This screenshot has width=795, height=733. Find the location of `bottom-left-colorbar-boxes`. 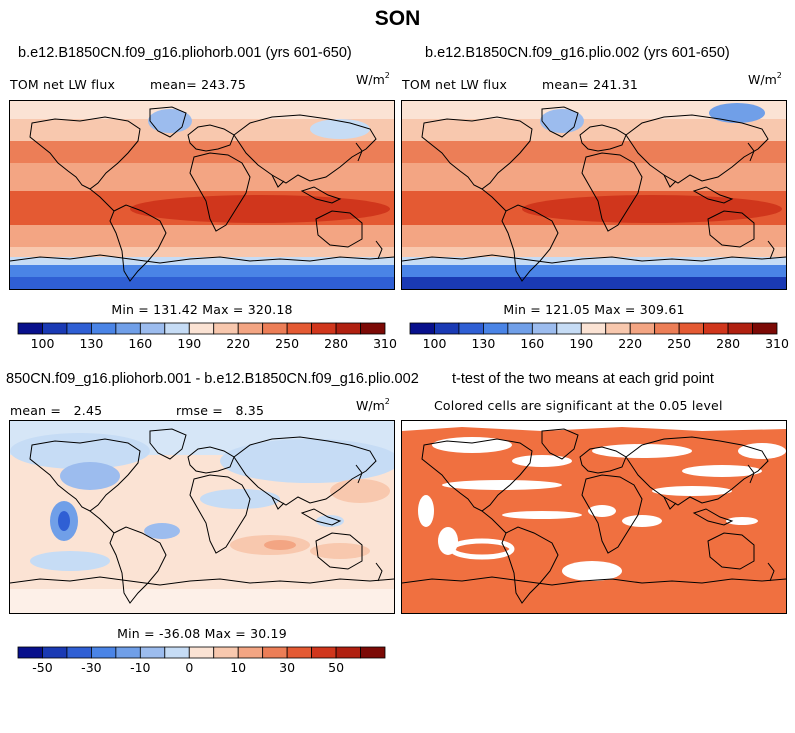

bottom-left-colorbar-boxes is located at coordinates (201, 652).